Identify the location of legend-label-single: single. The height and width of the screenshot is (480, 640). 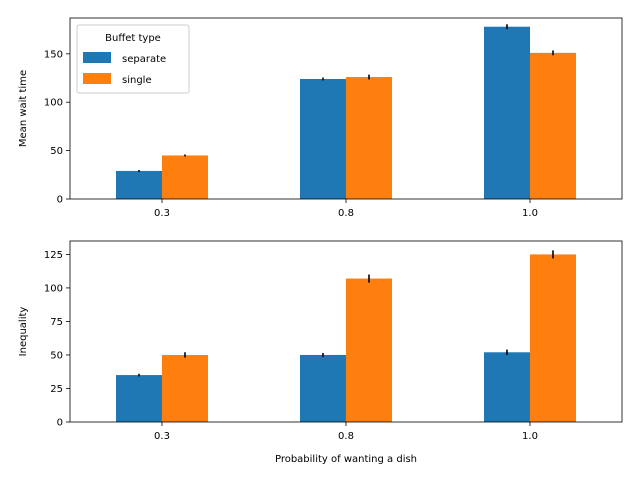
(137, 80).